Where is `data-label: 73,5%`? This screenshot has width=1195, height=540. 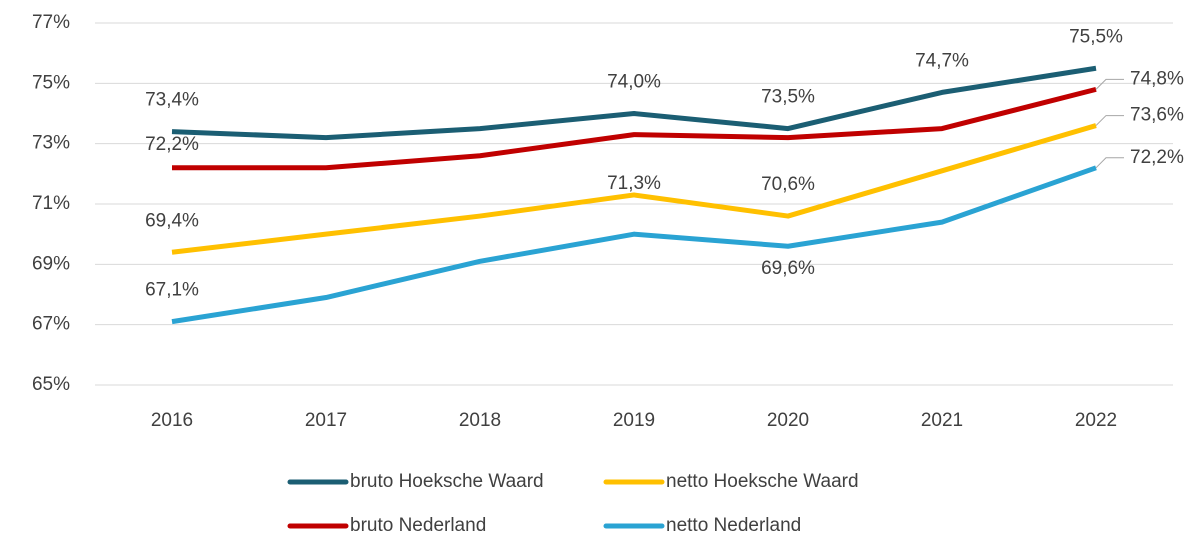
data-label: 73,5% is located at coordinates (788, 97).